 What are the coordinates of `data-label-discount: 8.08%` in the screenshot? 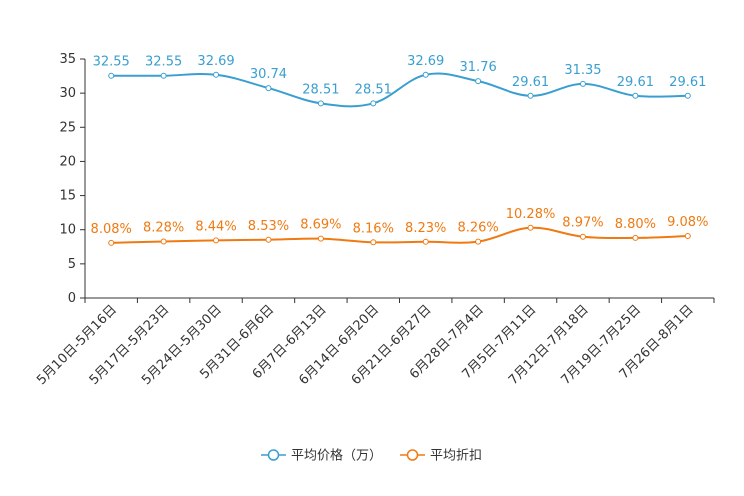 It's located at (111, 229).